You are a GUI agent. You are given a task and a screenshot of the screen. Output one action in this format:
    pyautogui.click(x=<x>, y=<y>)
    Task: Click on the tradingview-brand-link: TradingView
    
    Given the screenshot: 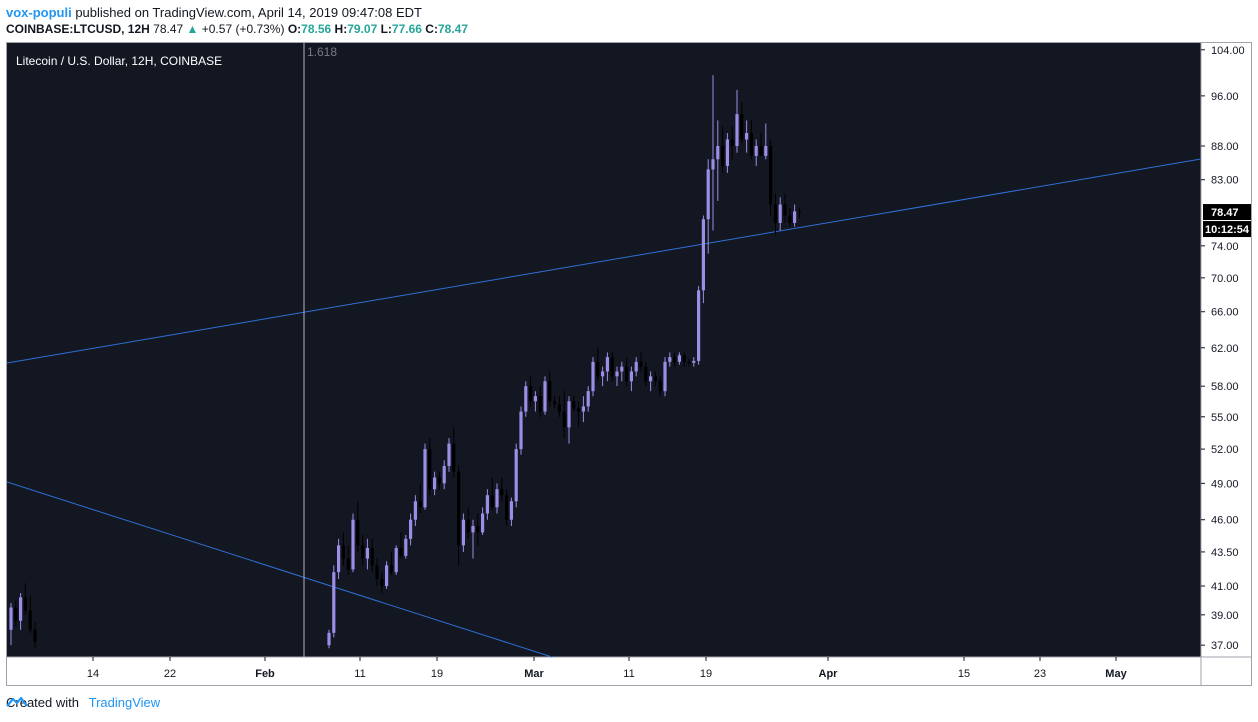 What is the action you would take?
    pyautogui.click(x=124, y=702)
    